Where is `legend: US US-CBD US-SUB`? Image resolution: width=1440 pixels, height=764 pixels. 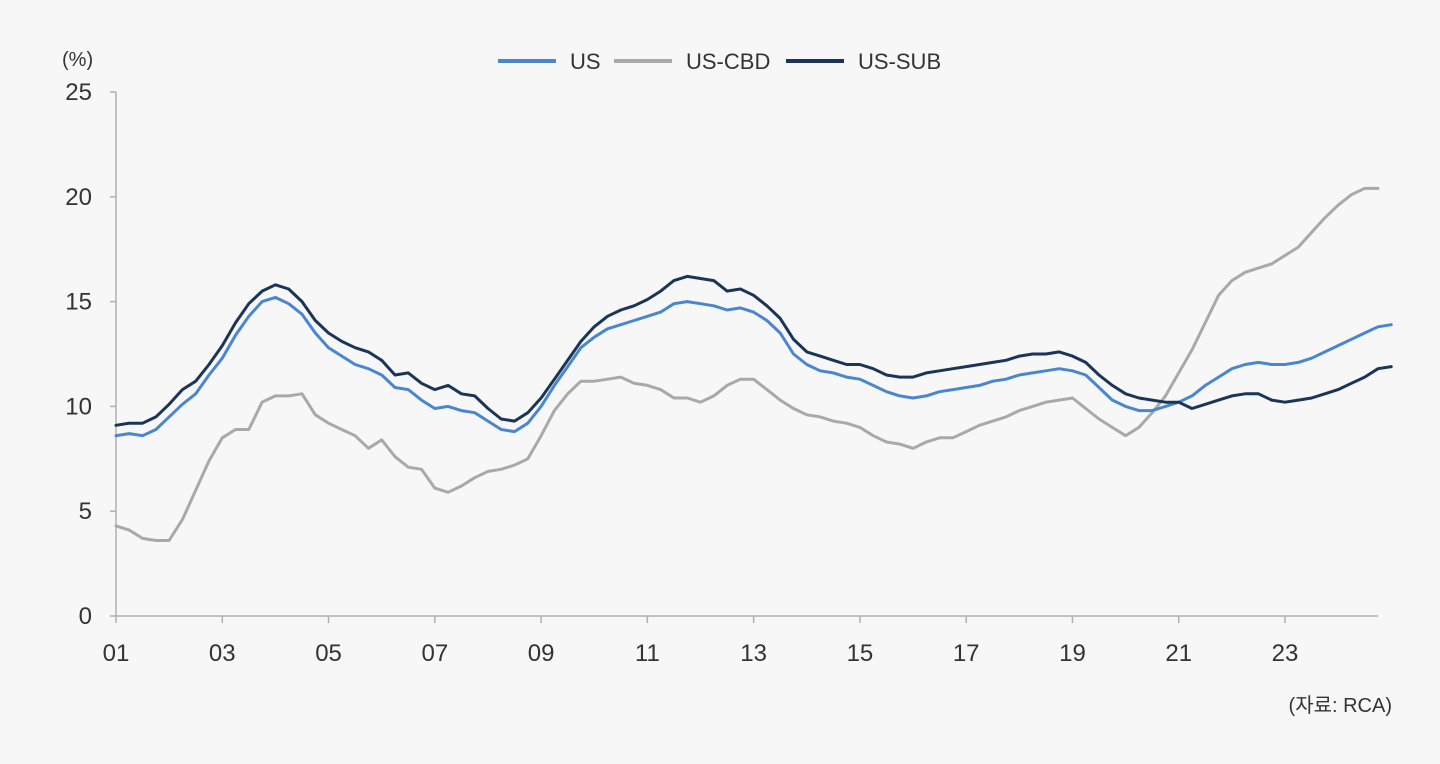
legend: US US-CBD US-SUB is located at coordinates (719, 61).